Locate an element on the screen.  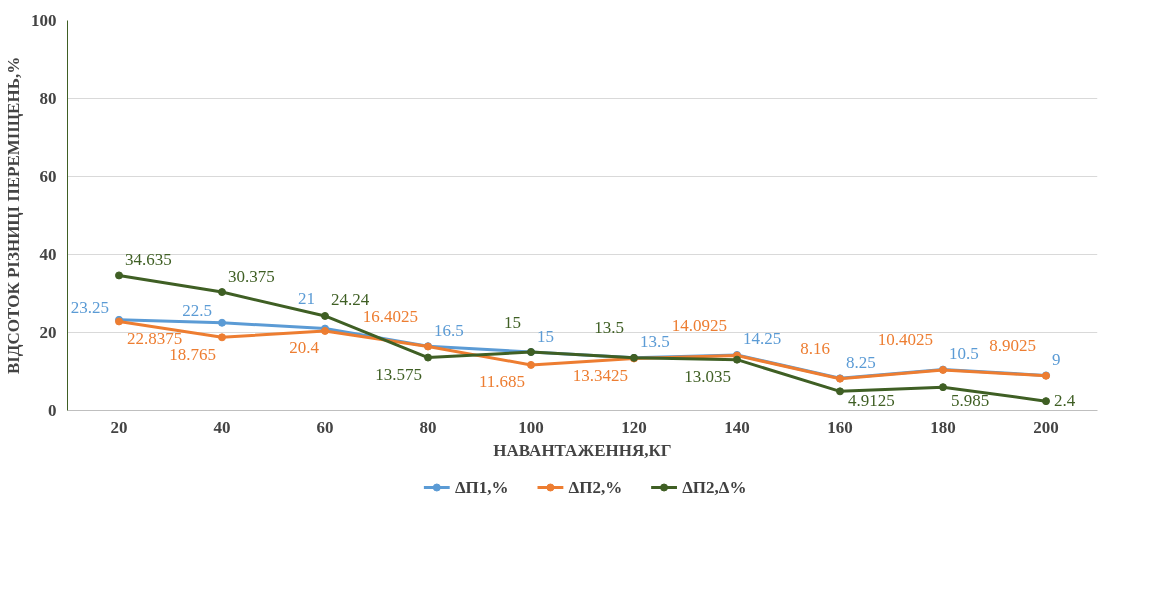
data-label: 30.375 is located at coordinates (251, 276).